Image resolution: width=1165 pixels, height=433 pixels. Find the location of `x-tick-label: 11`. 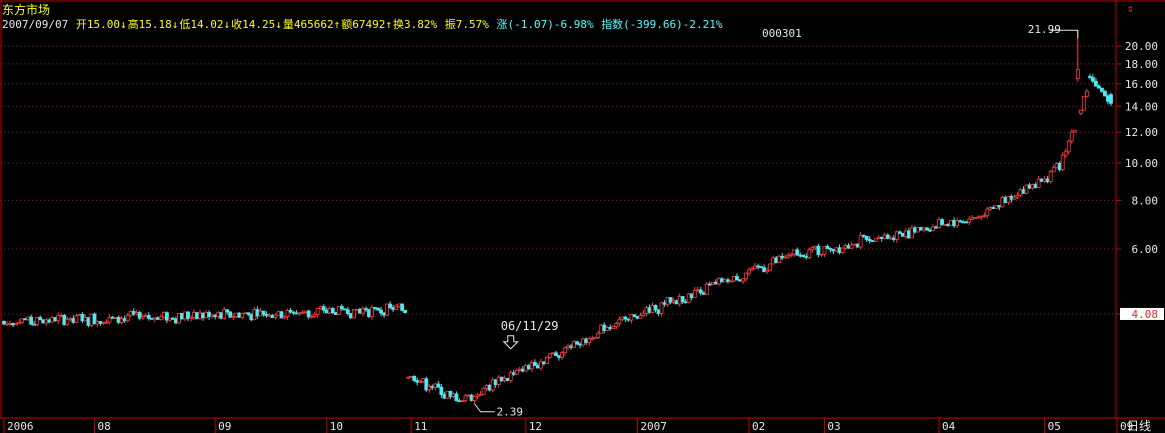

x-tick-label: 11 is located at coordinates (420, 426).